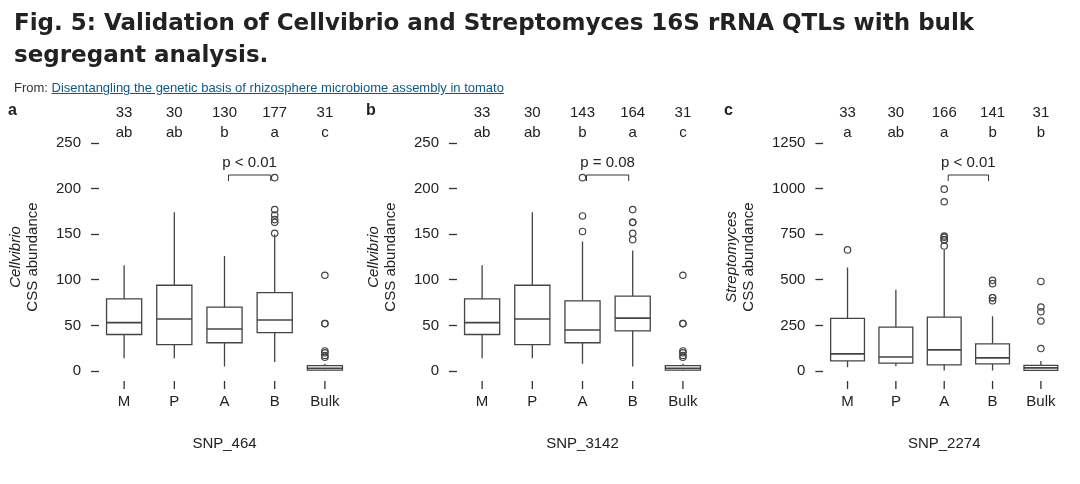 This screenshot has width=1080, height=484. I want to click on text: 177, so click(275, 112).